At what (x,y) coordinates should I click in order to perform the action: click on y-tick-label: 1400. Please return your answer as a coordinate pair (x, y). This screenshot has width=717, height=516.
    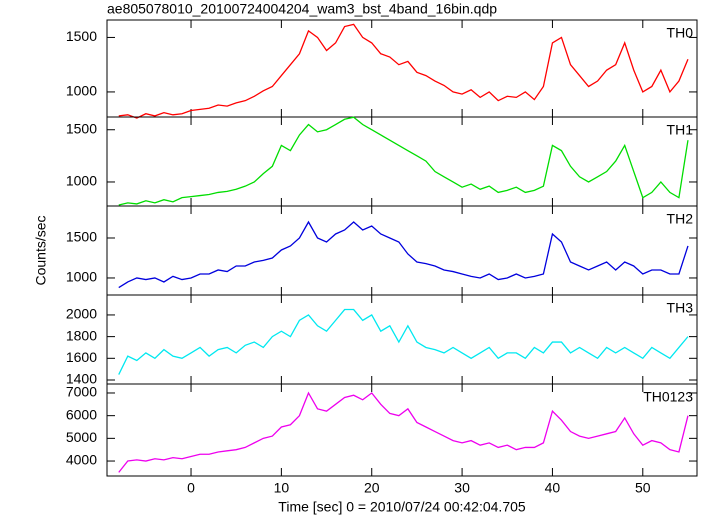
    Looking at the image, I should click on (81, 379).